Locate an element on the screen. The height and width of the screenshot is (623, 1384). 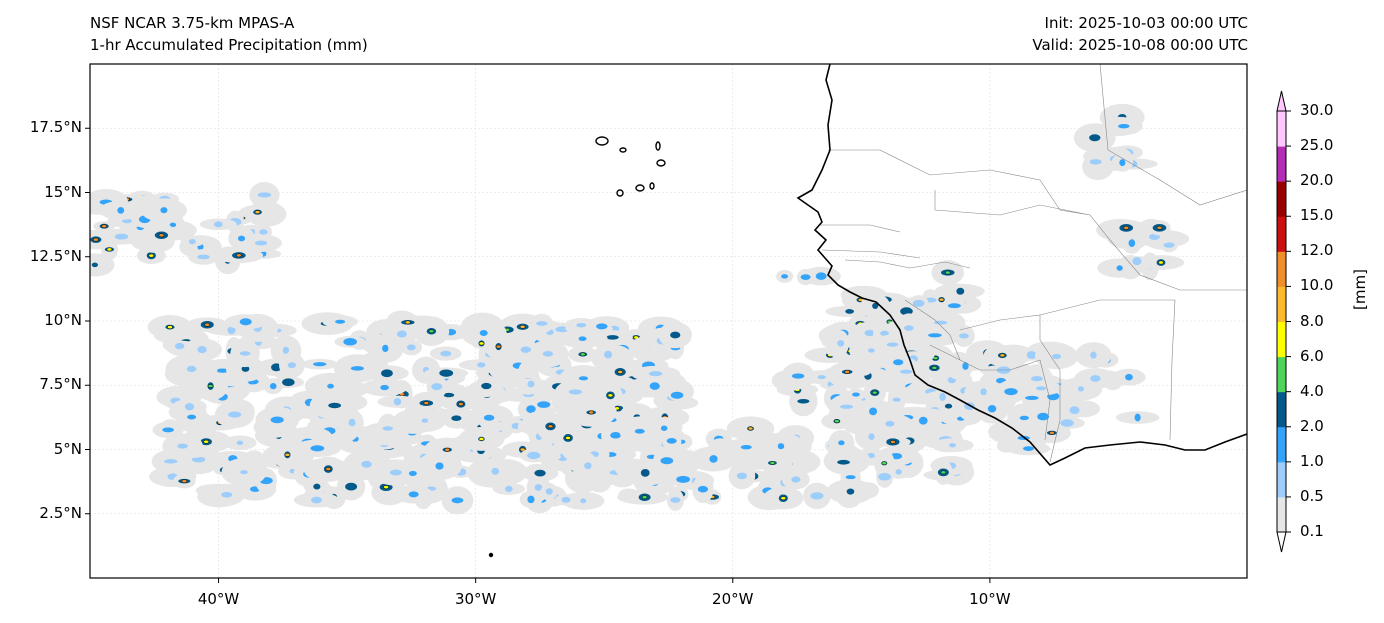
colorbar-tick-label: 0.1 is located at coordinates (1312, 531).